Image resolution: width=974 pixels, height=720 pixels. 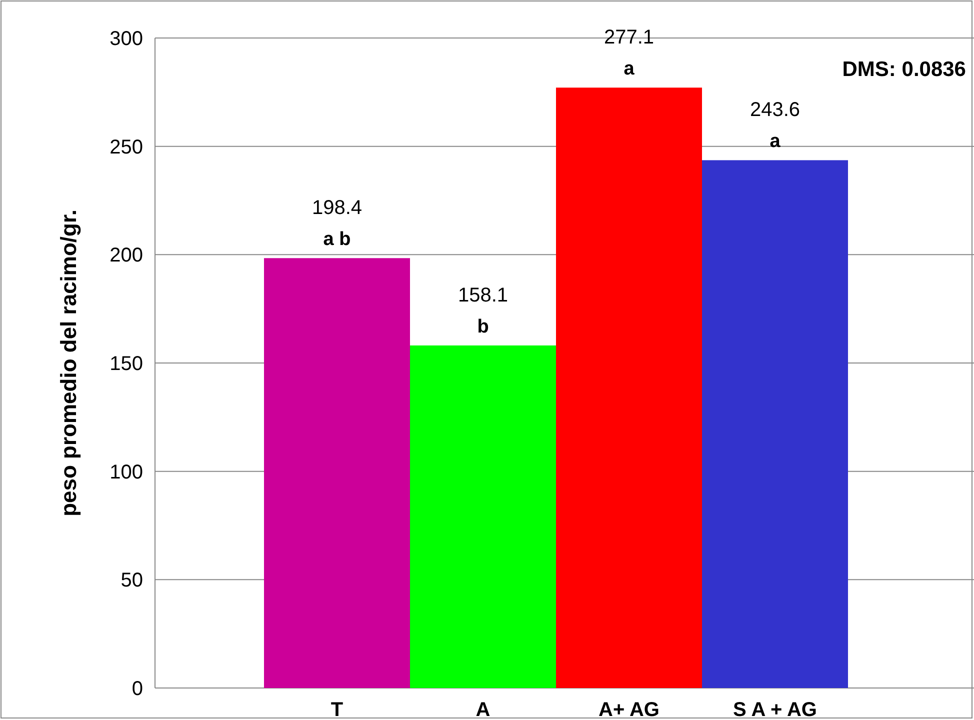 I want to click on y-tick-label: 150, so click(x=126, y=364).